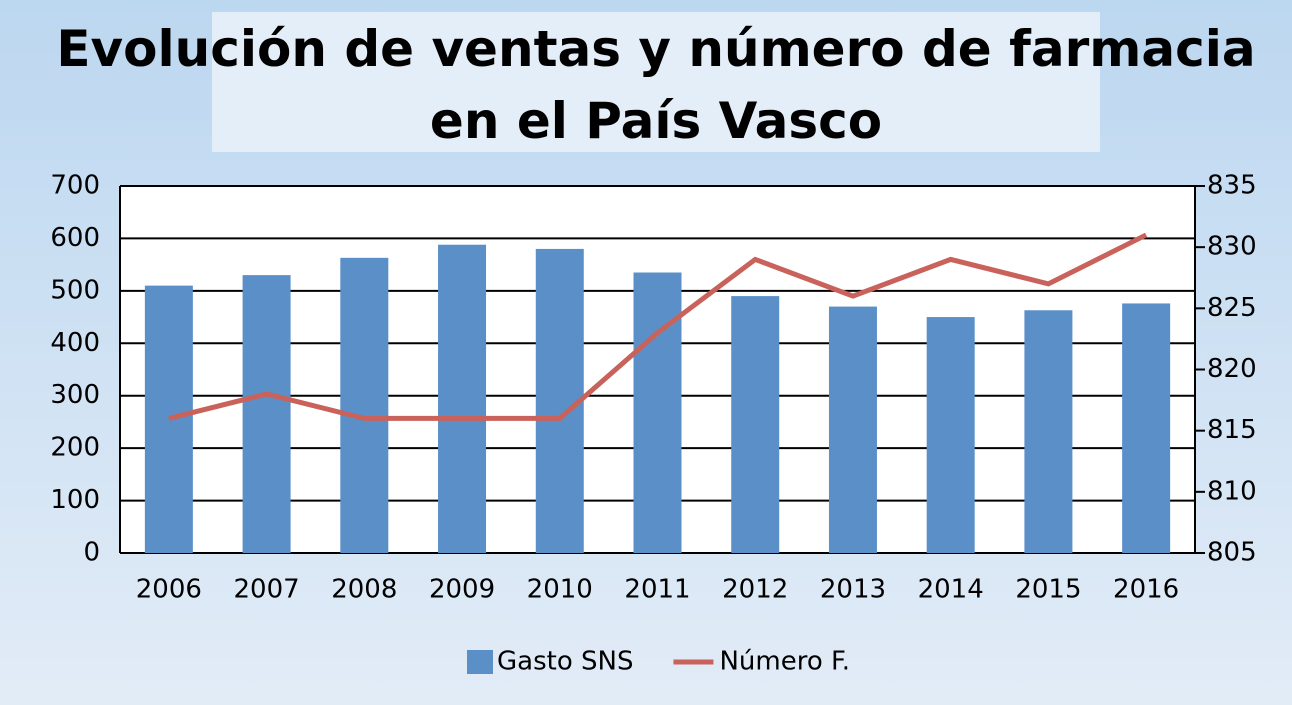  I want to click on y2-tick-label: 815, so click(1232, 430).